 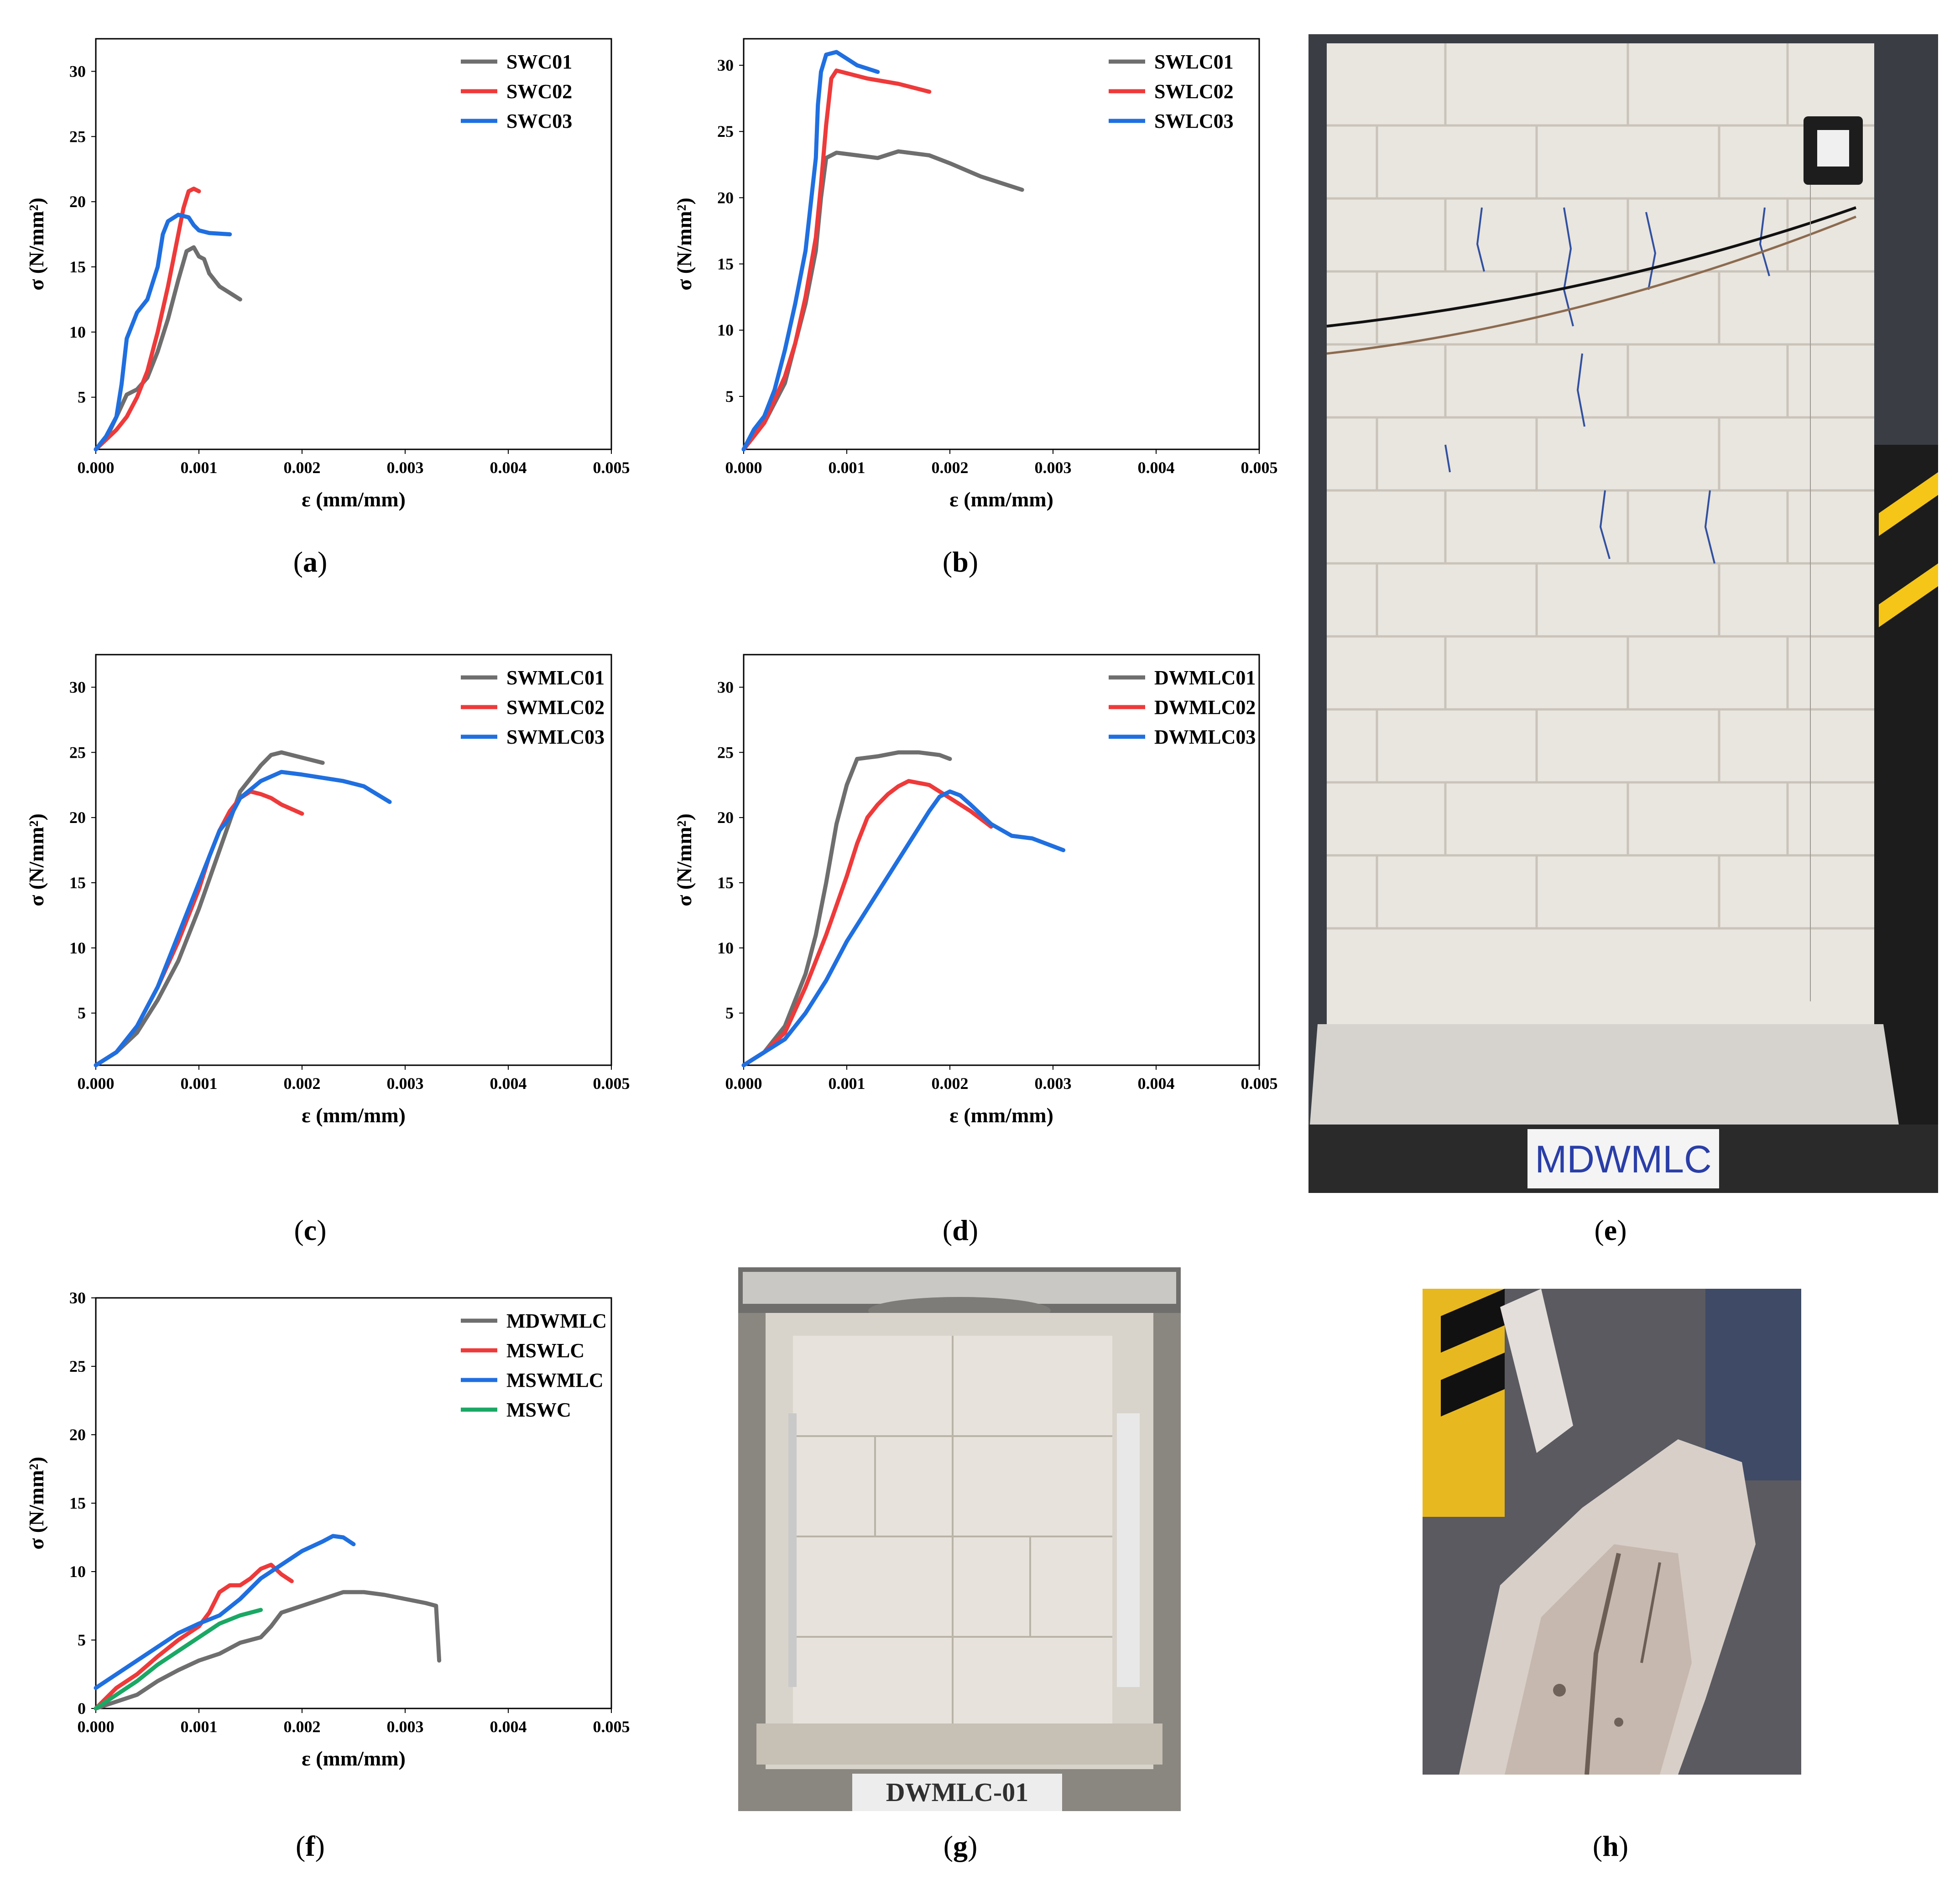 I want to click on caption-h: (h), so click(x=1610, y=1846).